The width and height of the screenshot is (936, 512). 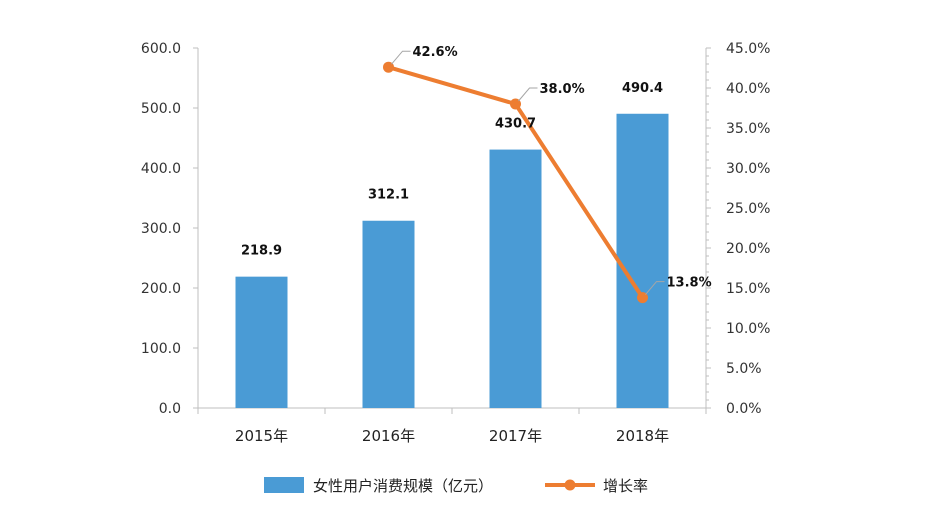 What do you see at coordinates (748, 329) in the screenshot?
I see `right-axis-tick-label: 10.0%` at bounding box center [748, 329].